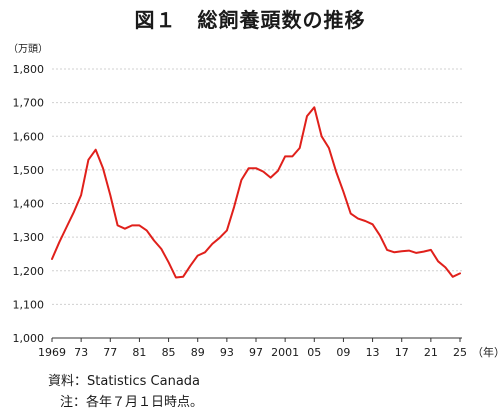 Image resolution: width=500 pixels, height=418 pixels. What do you see at coordinates (28, 49) in the screenshot?
I see `y-axis-unit-label: （万頭）` at bounding box center [28, 49].